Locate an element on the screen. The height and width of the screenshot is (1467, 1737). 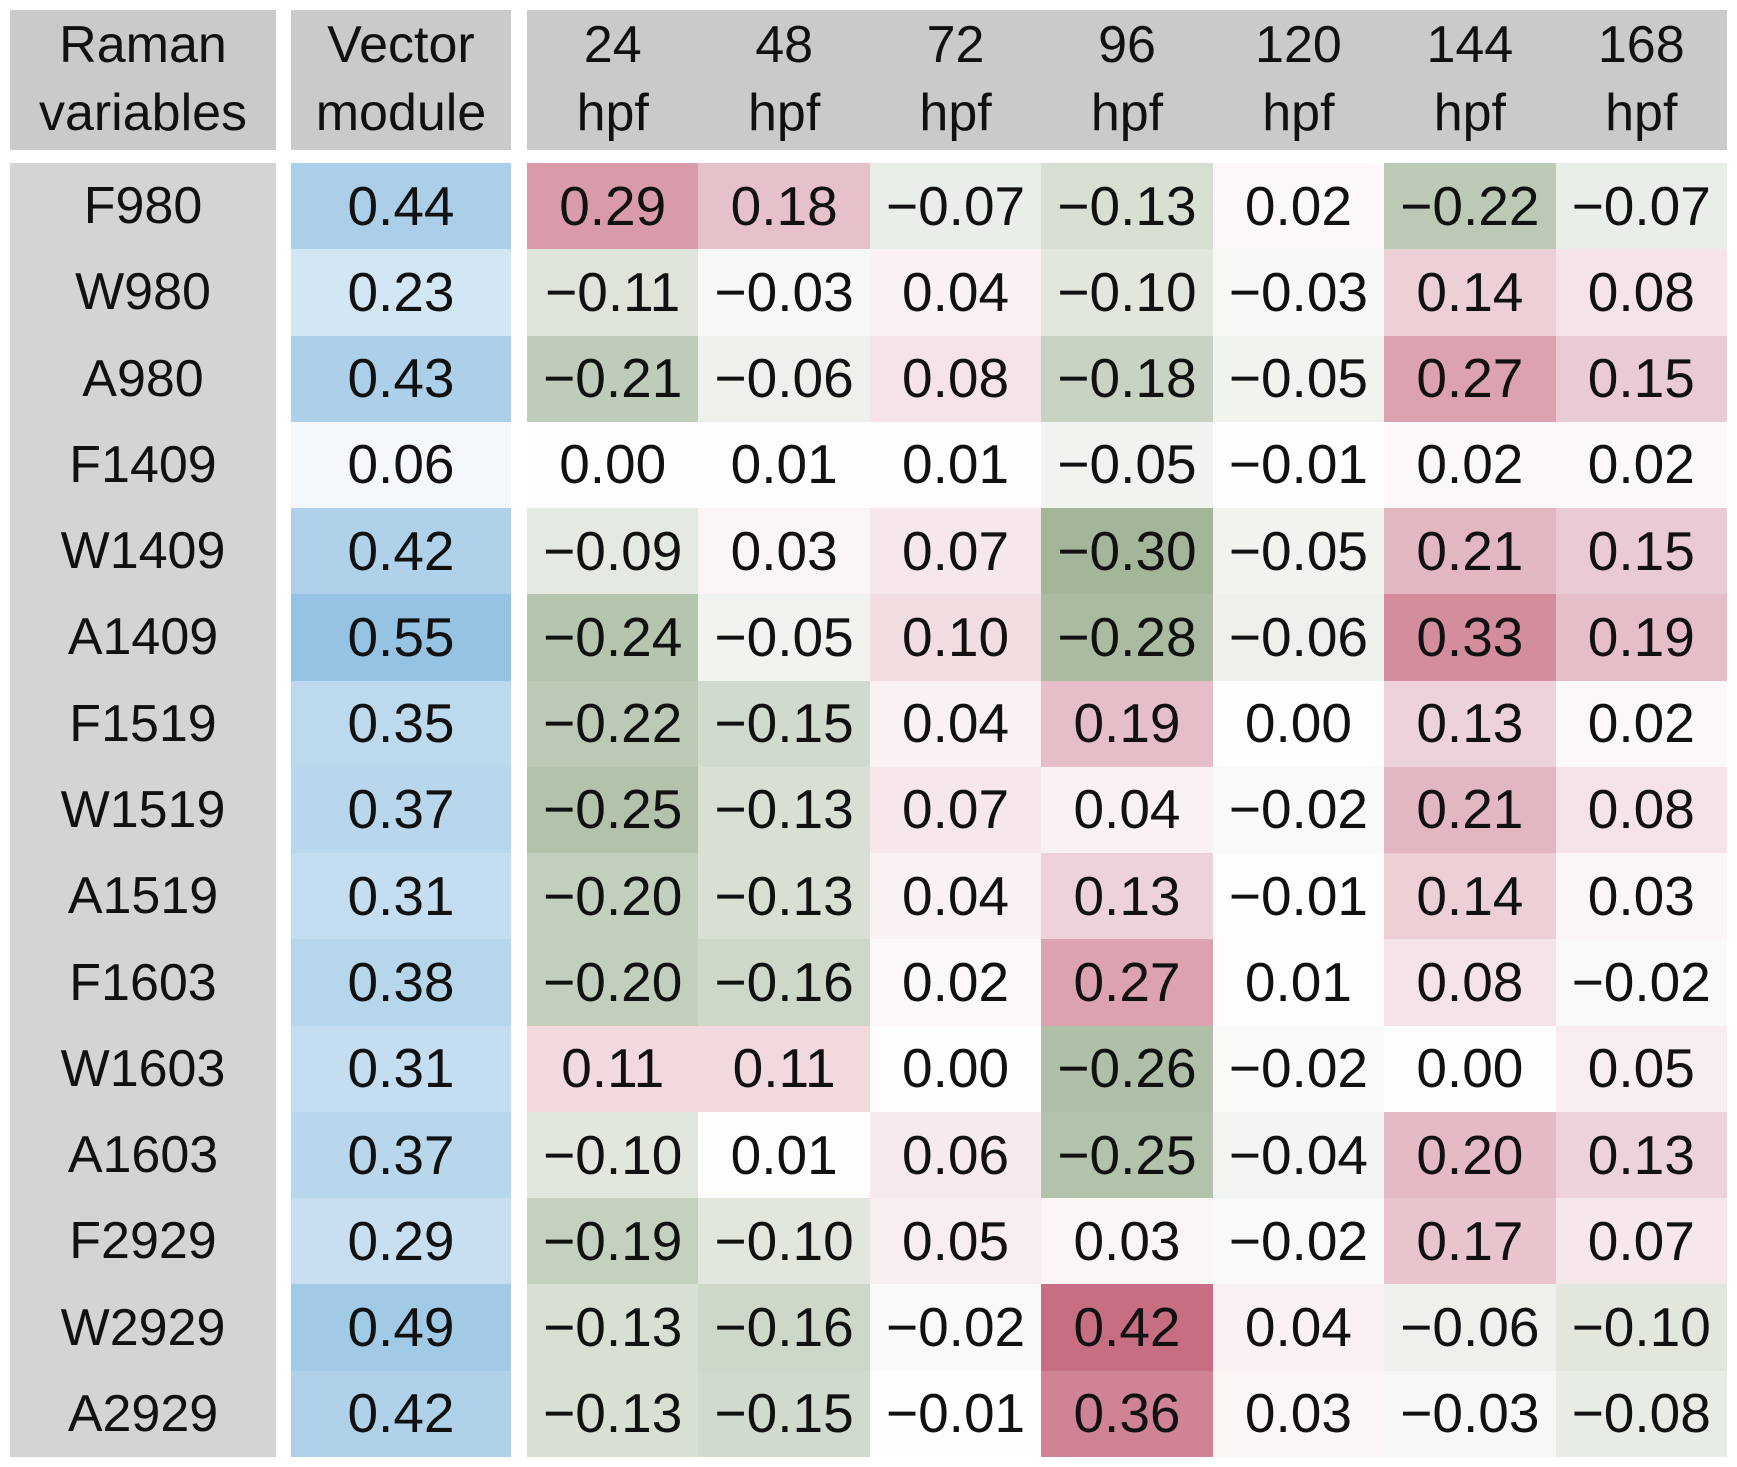
correlation-cell: −0.30 is located at coordinates (1127, 551).